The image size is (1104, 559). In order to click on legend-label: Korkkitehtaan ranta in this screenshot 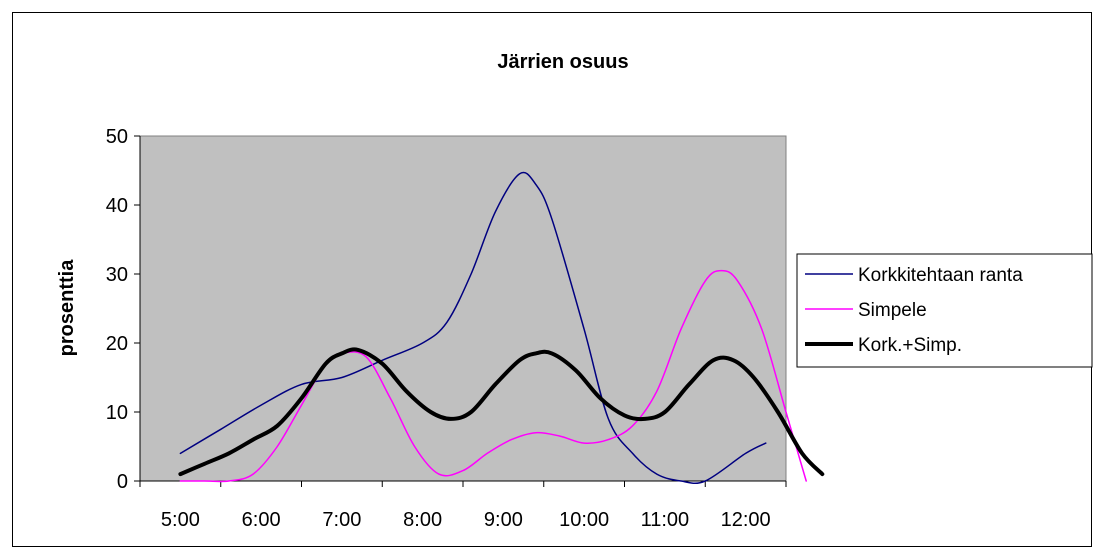, I will do `click(940, 275)`.